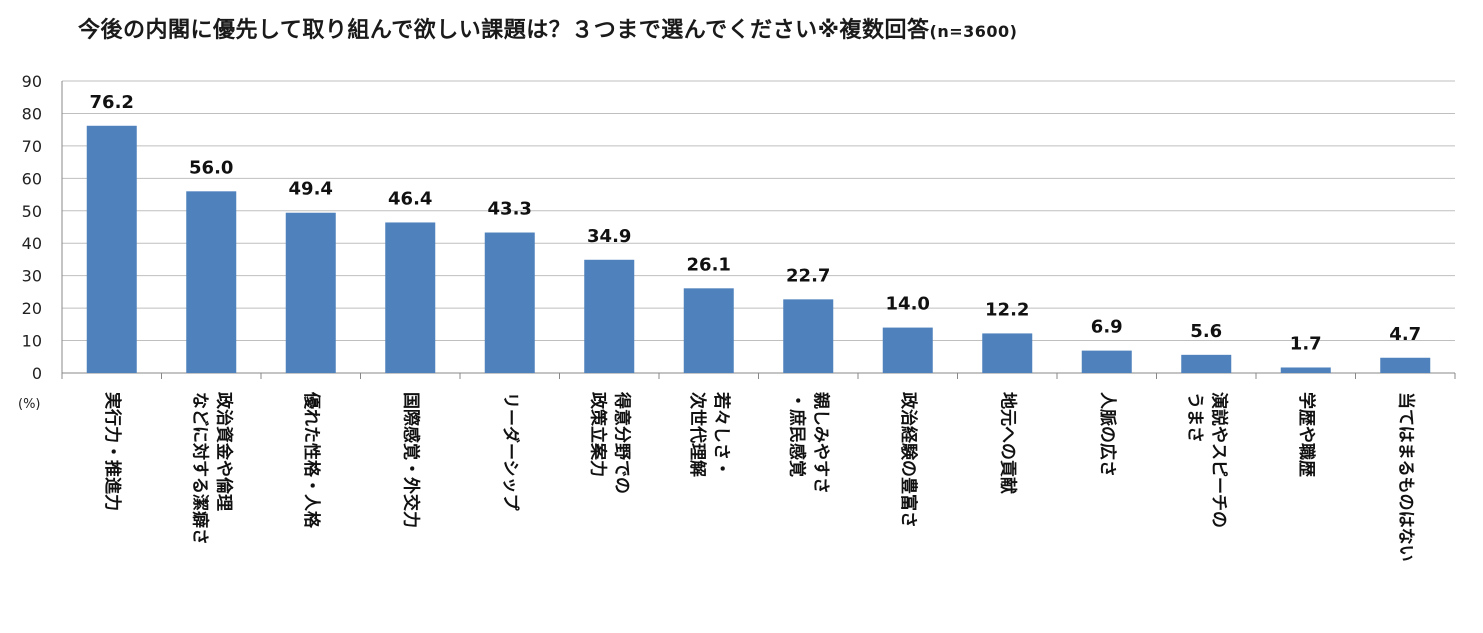  Describe the element at coordinates (1218, 460) in the screenshot. I see `x-category-label: 演説やスピーチの` at that location.